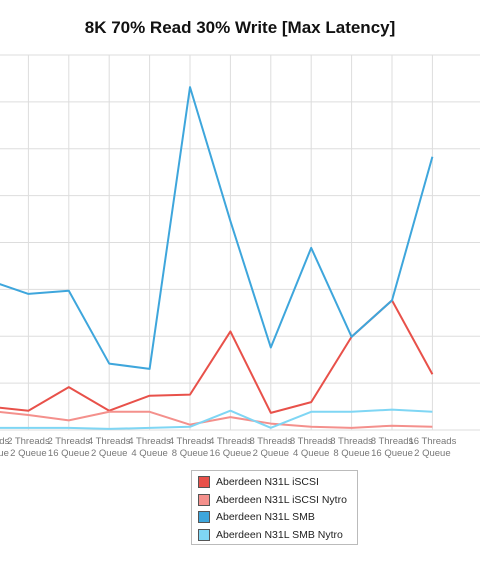 The width and height of the screenshot is (480, 571). Describe the element at coordinates (190, 447) in the screenshot. I see `x-tick-label: 4 Threads 8 Queue` at that location.